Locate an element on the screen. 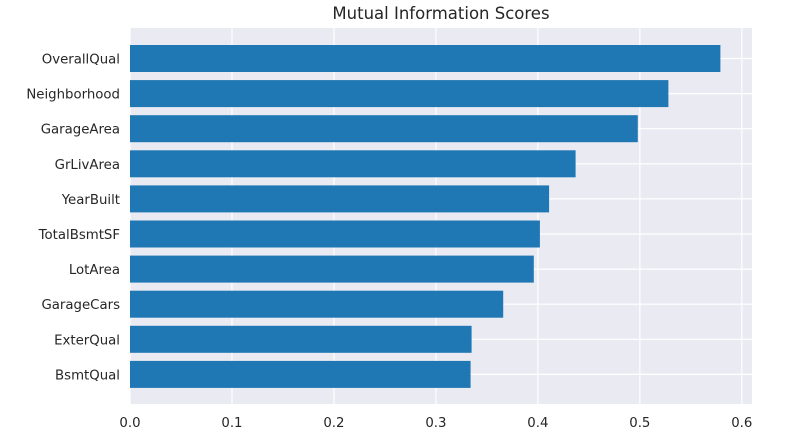 The image size is (785, 446). bar-grlivarea is located at coordinates (353, 164).